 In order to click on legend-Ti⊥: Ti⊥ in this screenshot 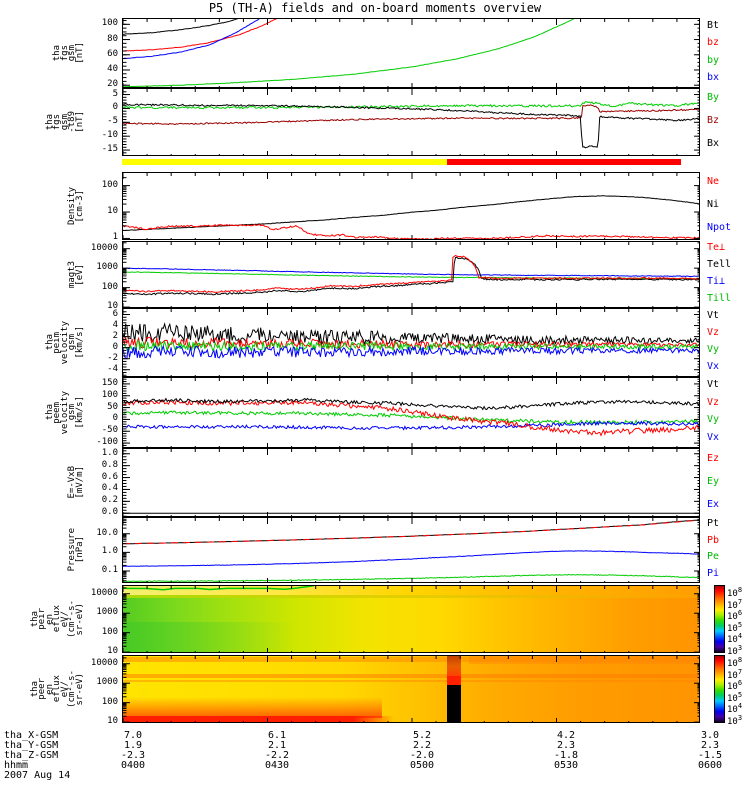, I will do `click(716, 281)`.